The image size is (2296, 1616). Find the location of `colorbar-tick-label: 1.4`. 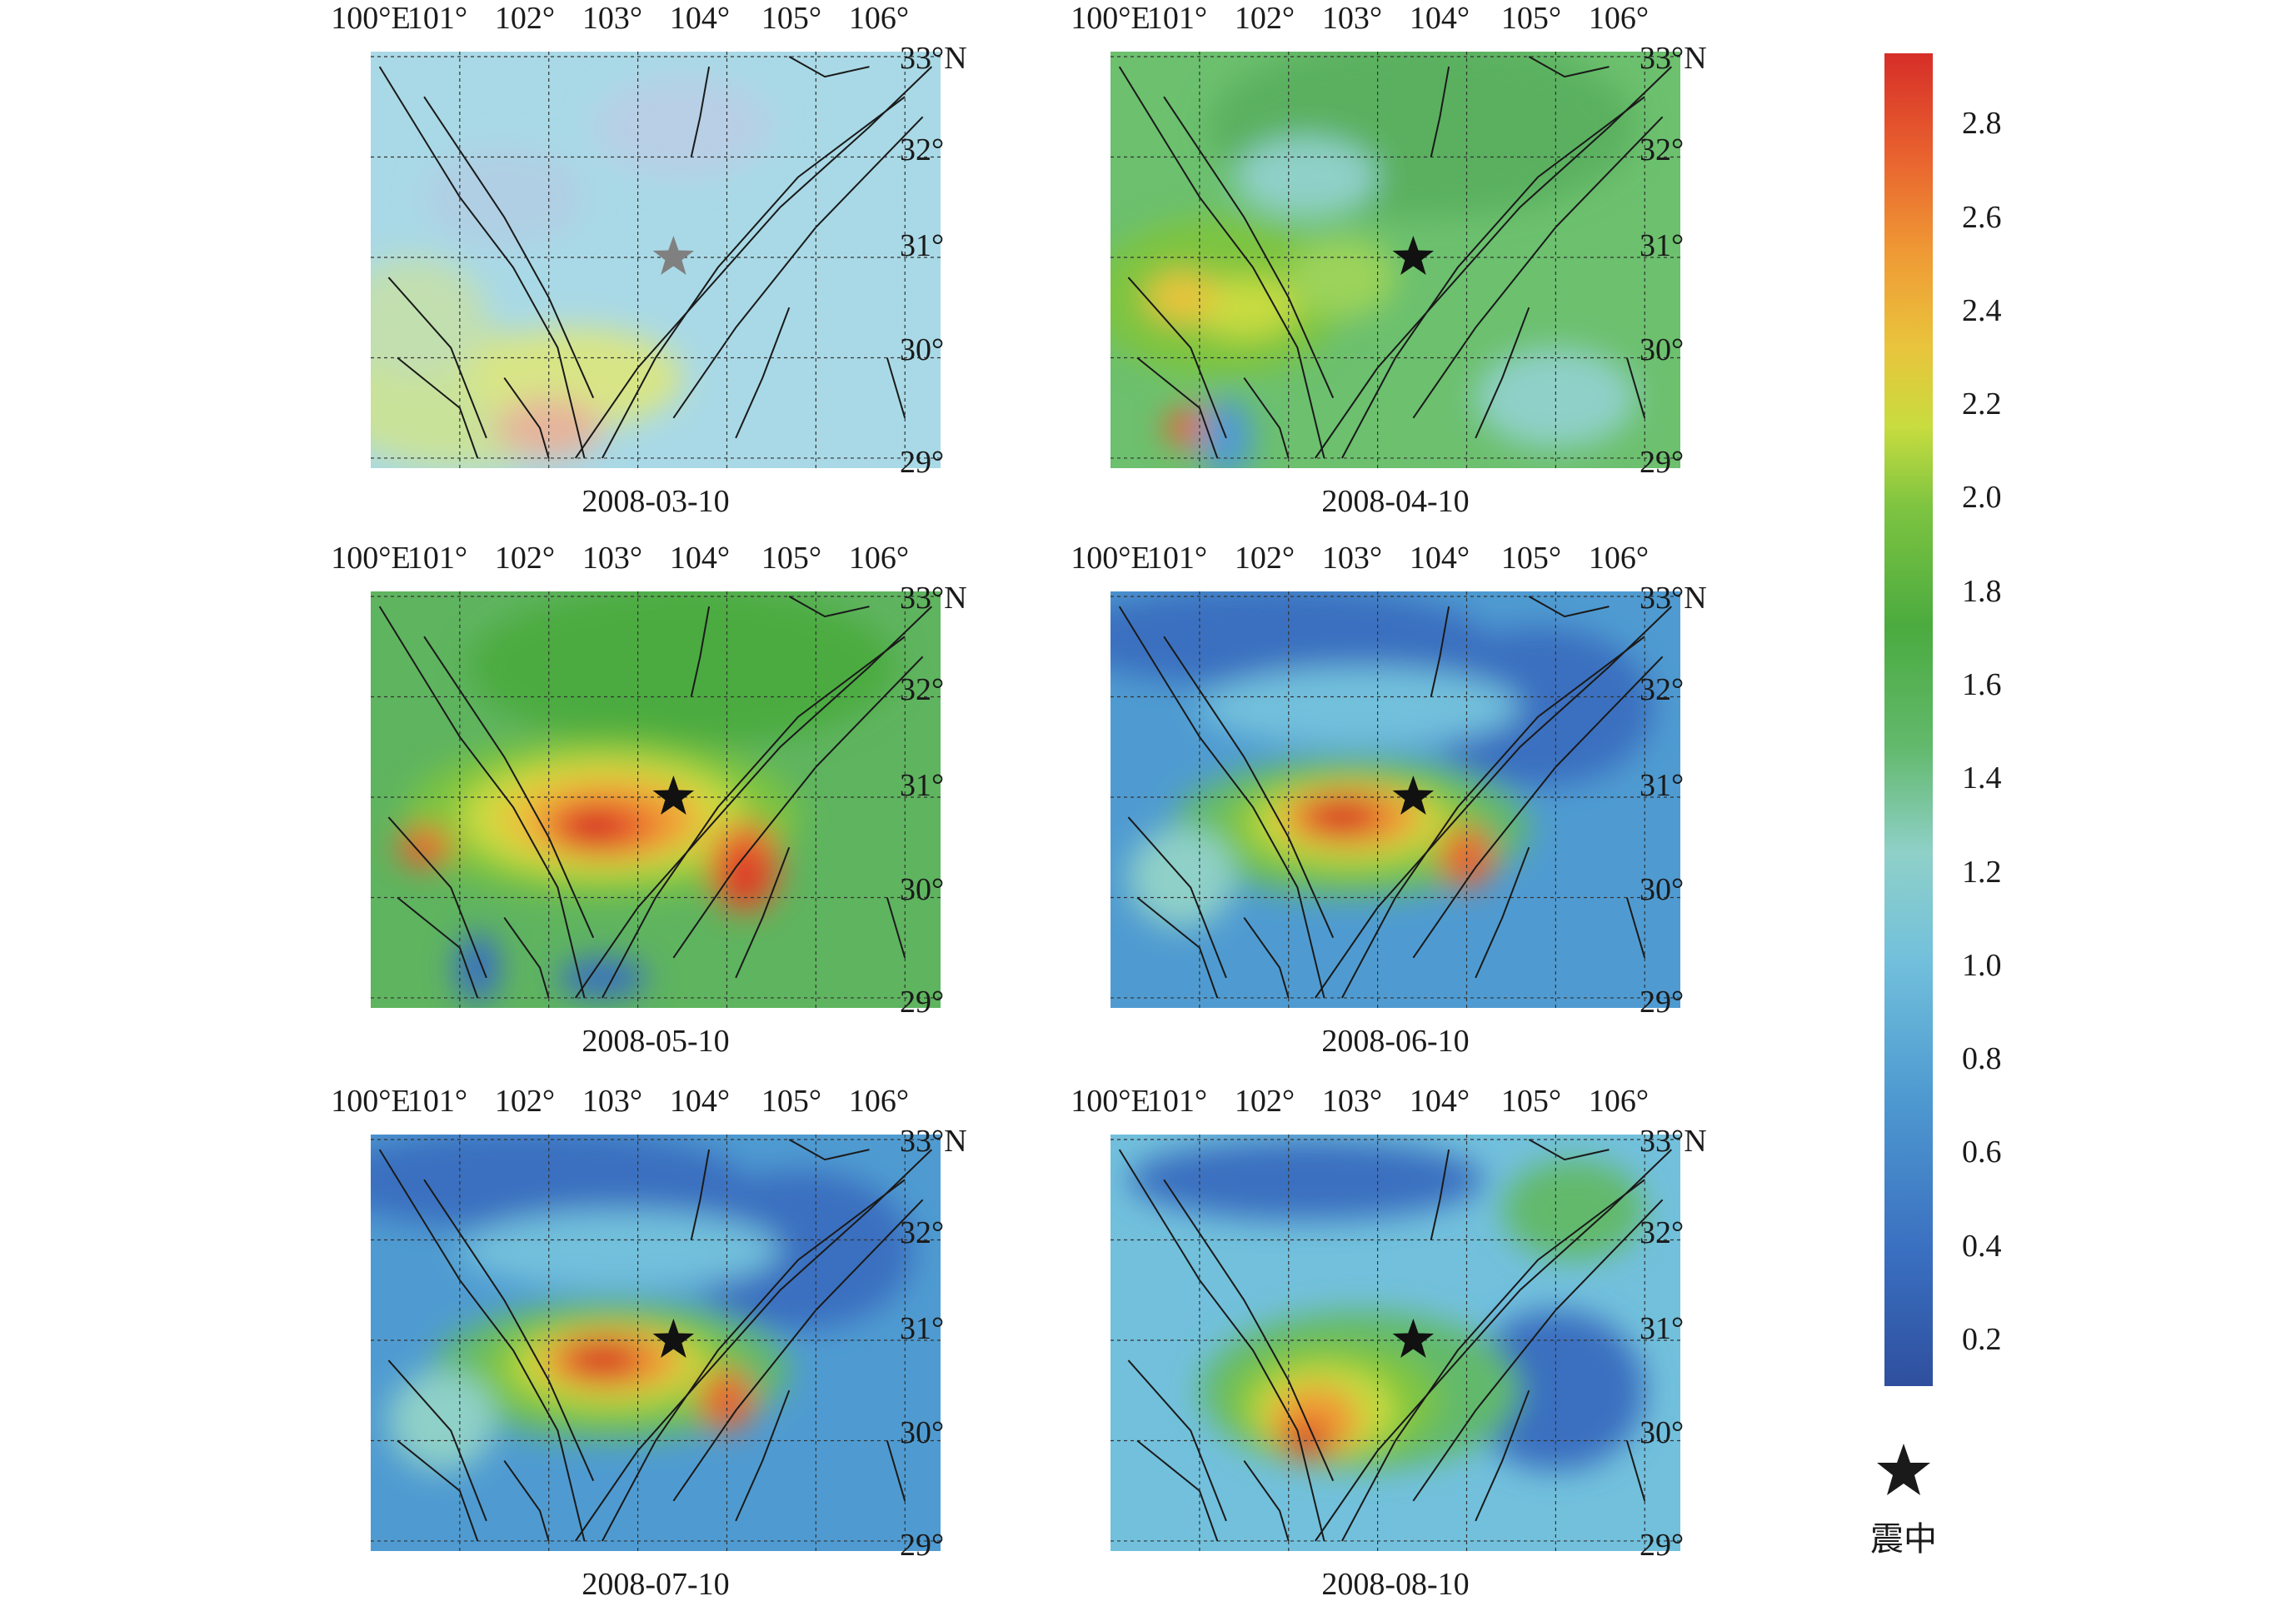

colorbar-tick-label: 1.4 is located at coordinates (1982, 778).